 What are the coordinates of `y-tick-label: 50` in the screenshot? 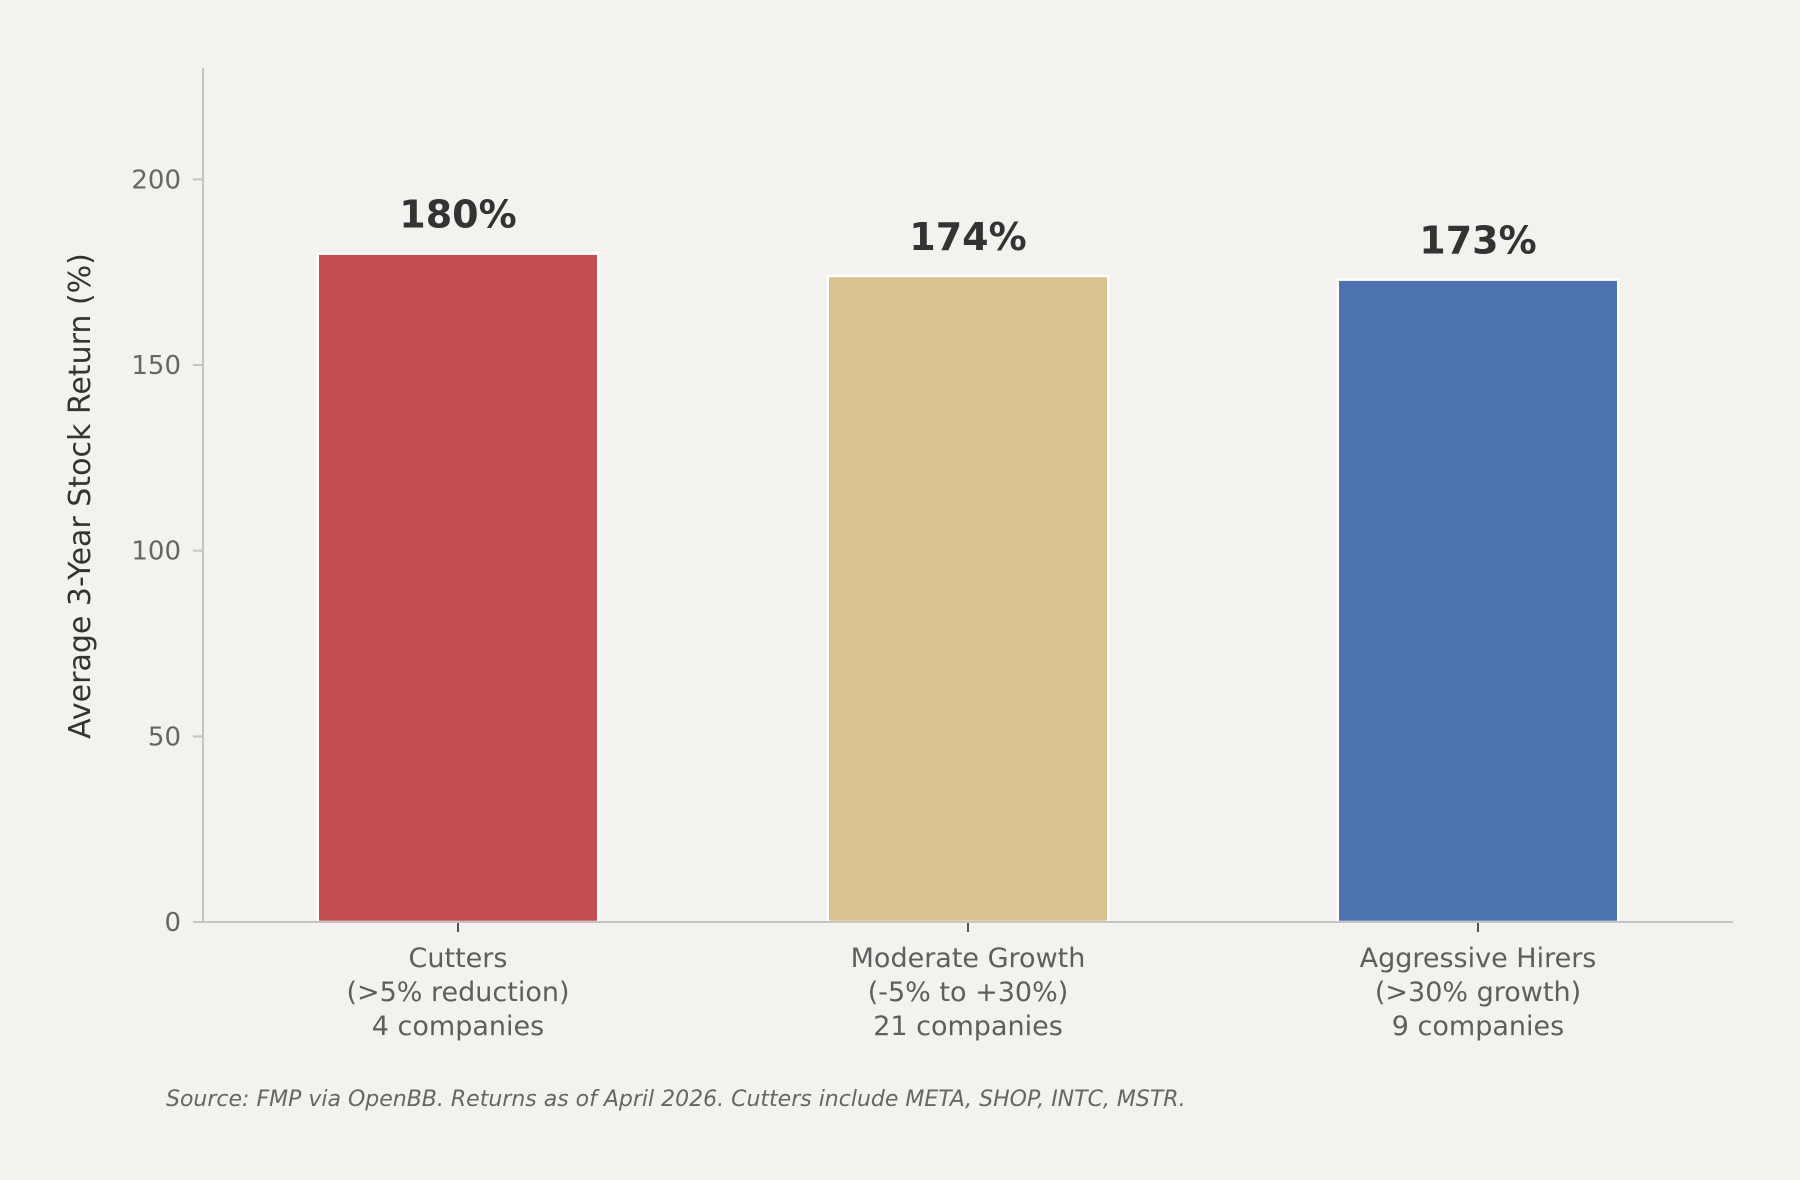 It's located at (164, 737).